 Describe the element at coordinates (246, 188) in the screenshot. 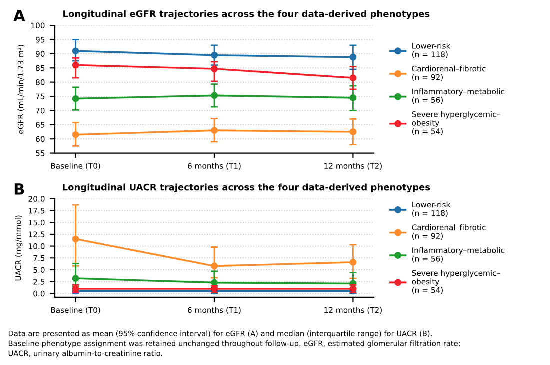

I see `chart-title: Longitudinal UACR trajectories across the four data-derived phenotypes` at that location.